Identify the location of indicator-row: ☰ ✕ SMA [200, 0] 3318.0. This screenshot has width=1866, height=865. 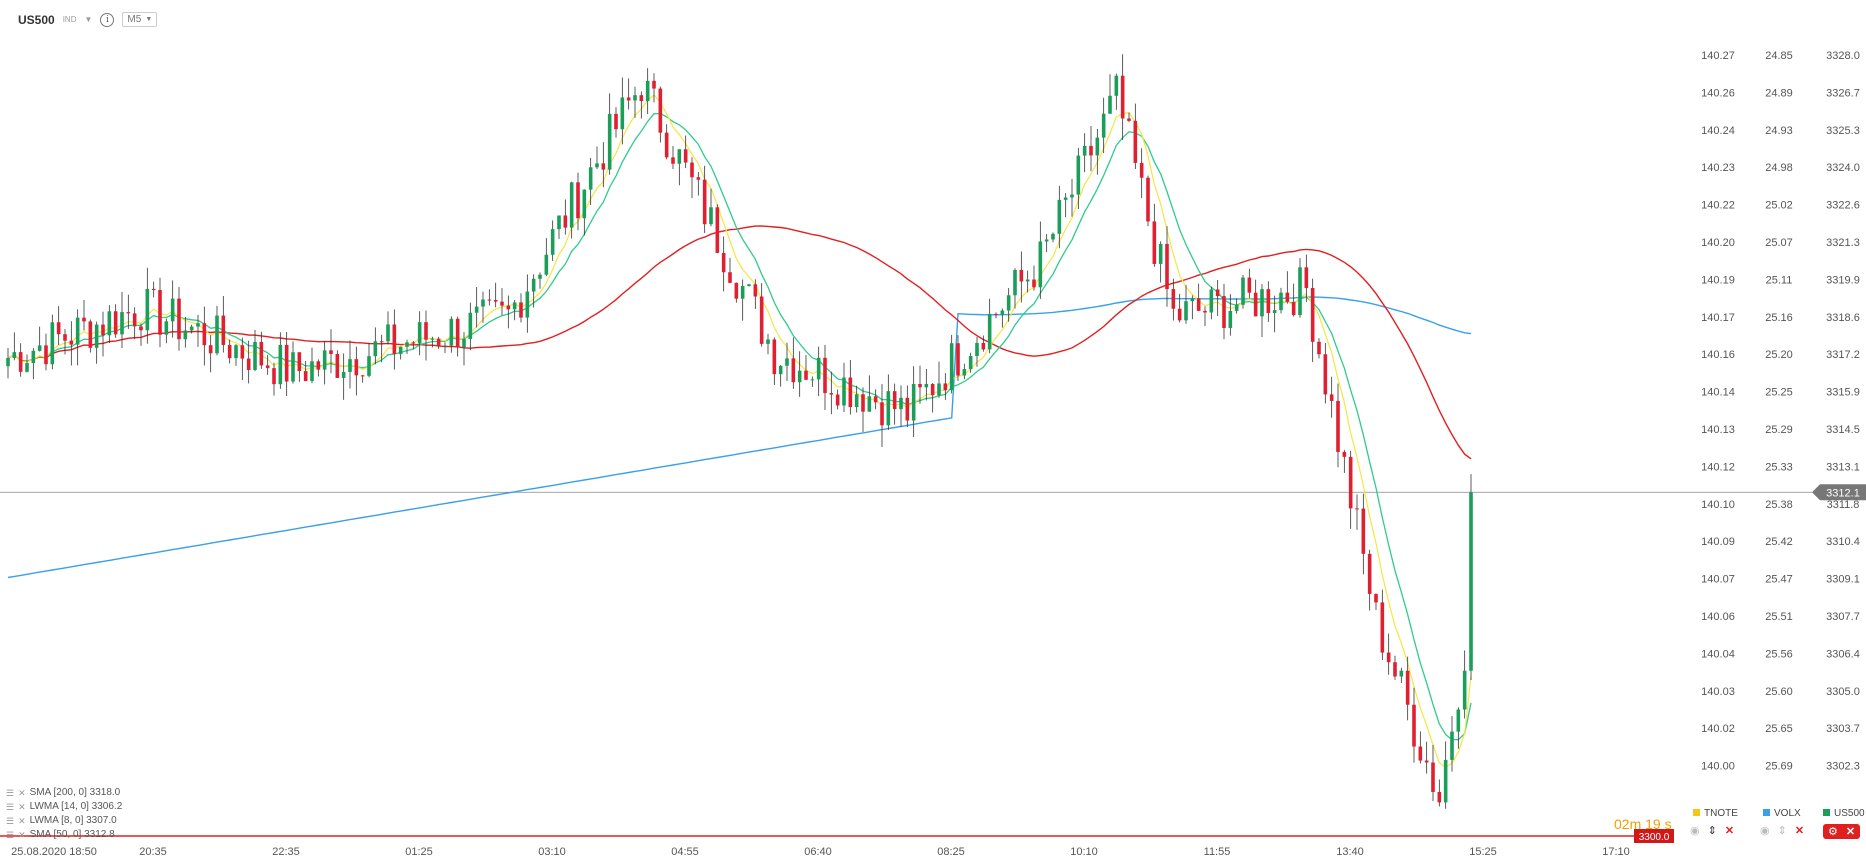
(64, 793).